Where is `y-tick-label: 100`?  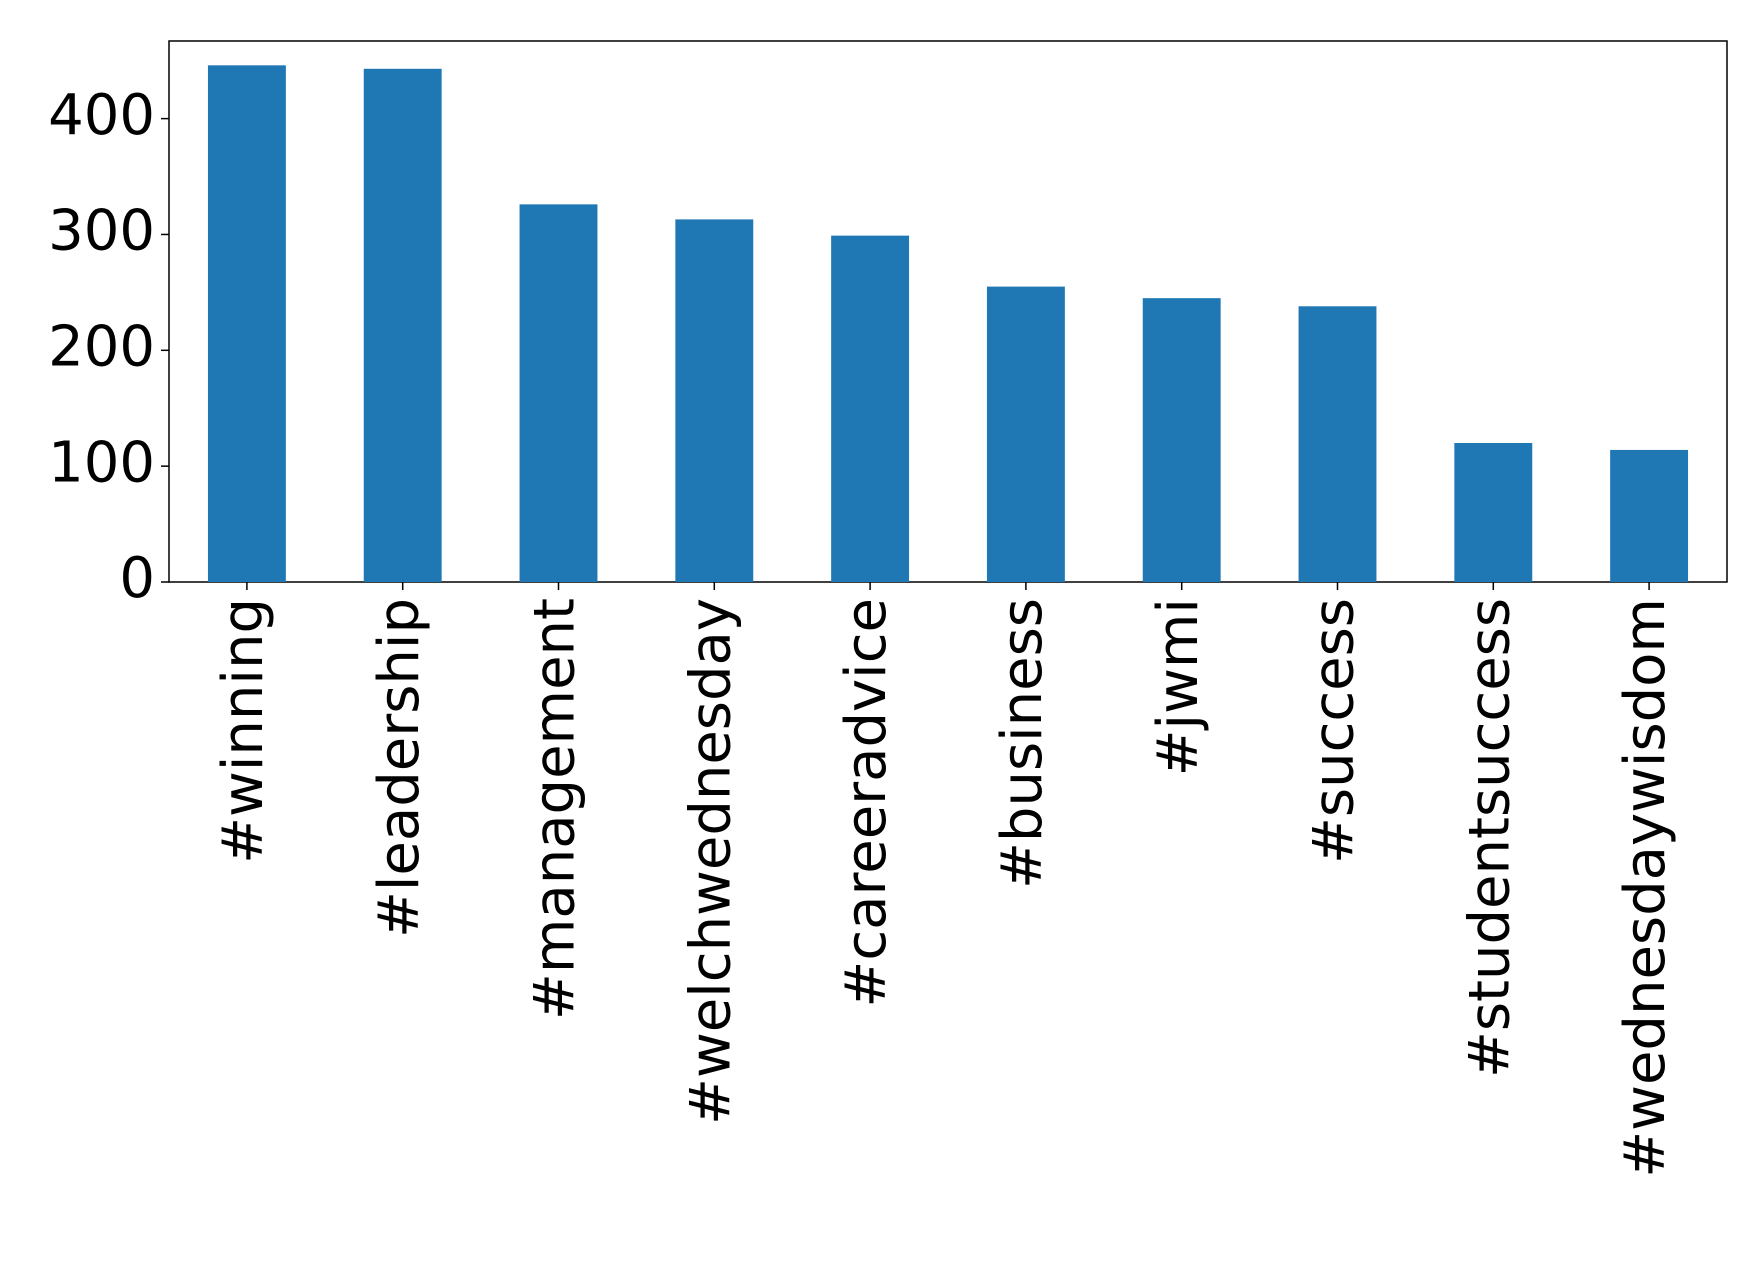
y-tick-label: 100 is located at coordinates (101, 462).